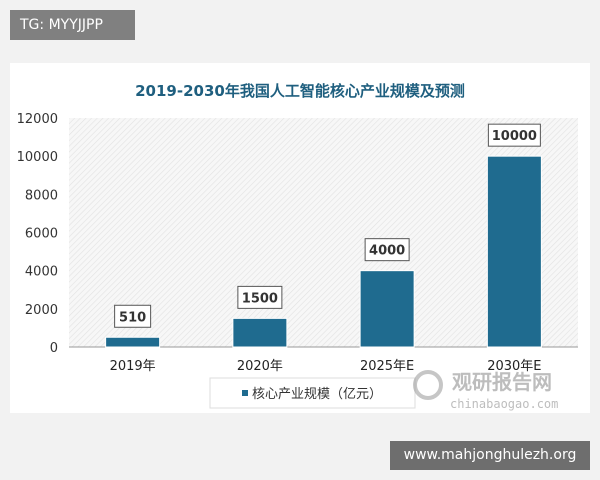  I want to click on watermark: 观研报告网 chinabaogao.com, so click(485, 390).